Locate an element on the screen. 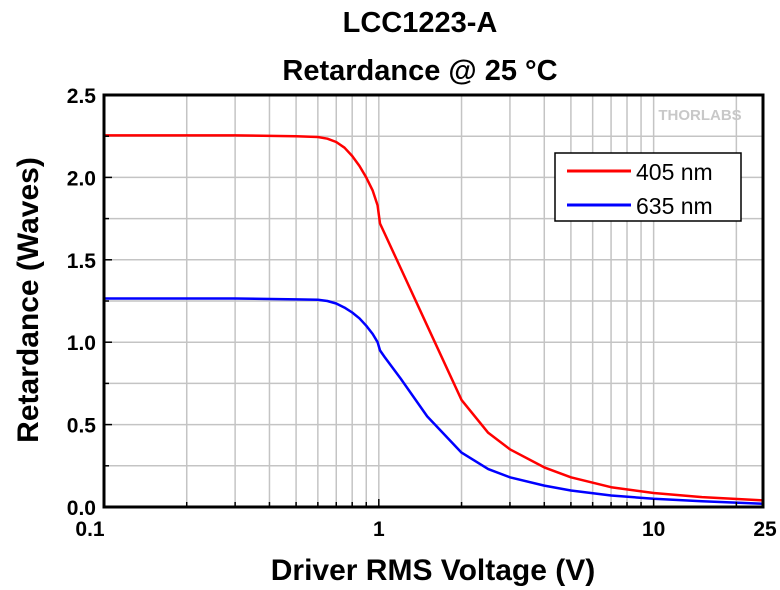 The width and height of the screenshot is (780, 590). y-tick-label: 2.0 is located at coordinates (81, 178).